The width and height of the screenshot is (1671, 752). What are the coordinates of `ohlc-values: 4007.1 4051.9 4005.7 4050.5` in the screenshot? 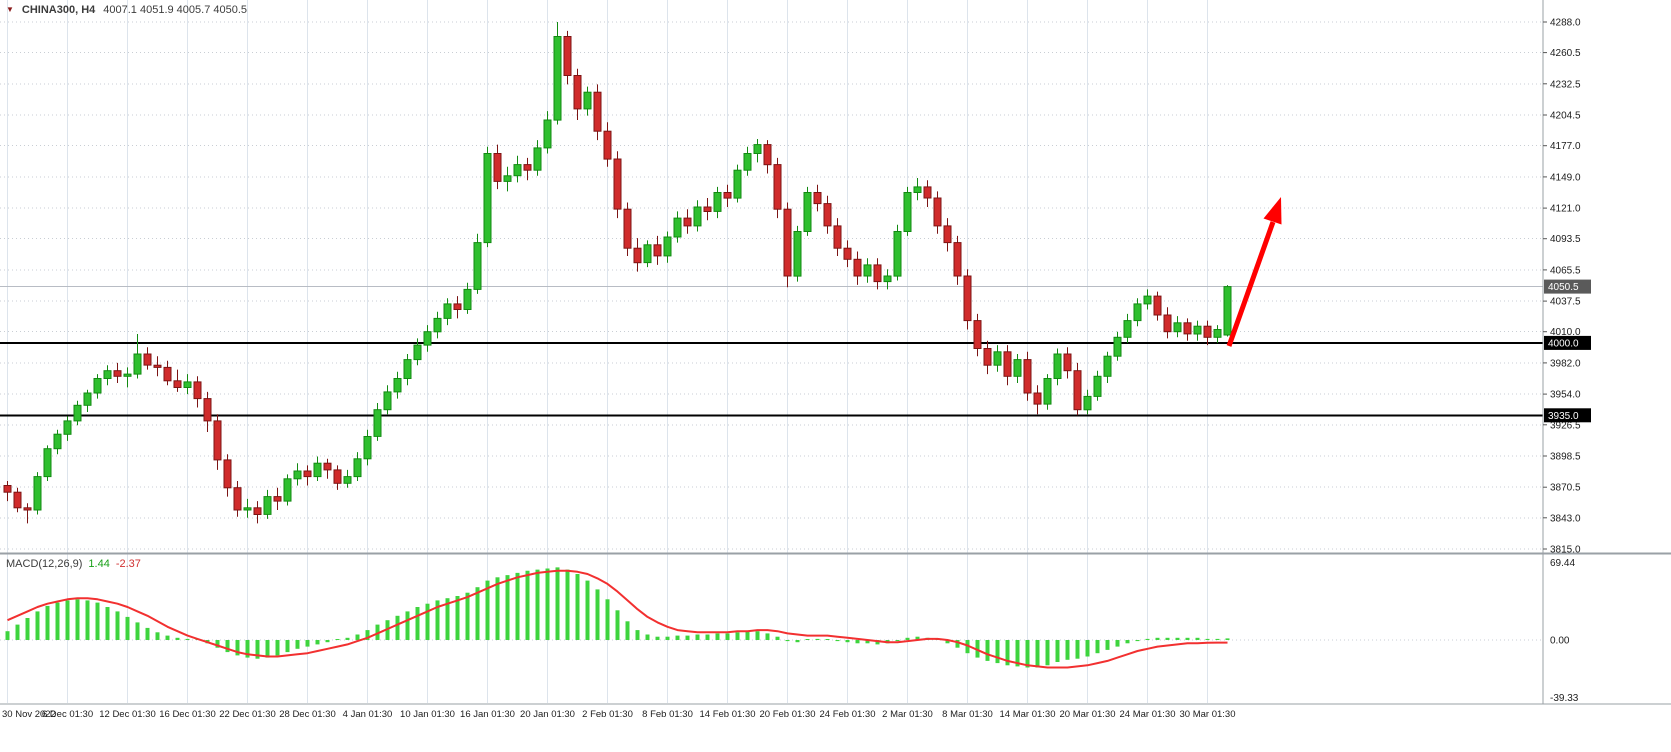 It's located at (175, 10).